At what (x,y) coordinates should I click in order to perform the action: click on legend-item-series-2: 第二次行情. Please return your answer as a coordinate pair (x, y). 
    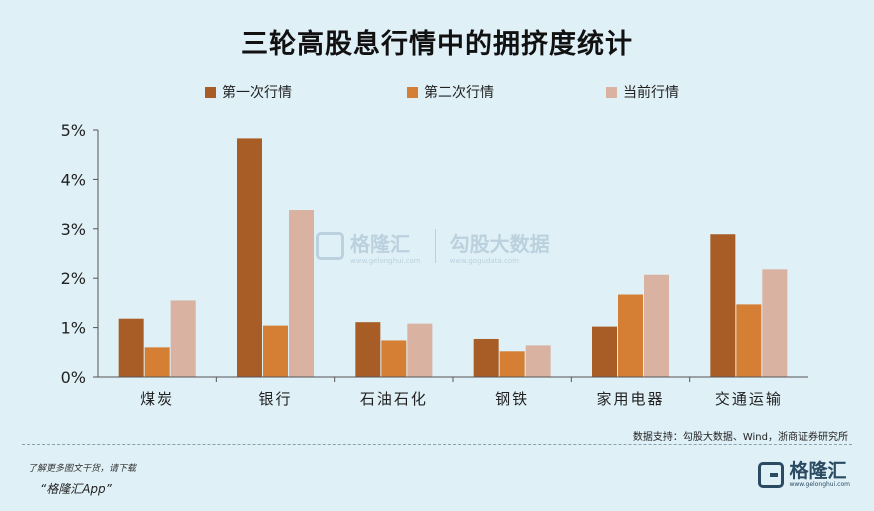
    Looking at the image, I should click on (450, 92).